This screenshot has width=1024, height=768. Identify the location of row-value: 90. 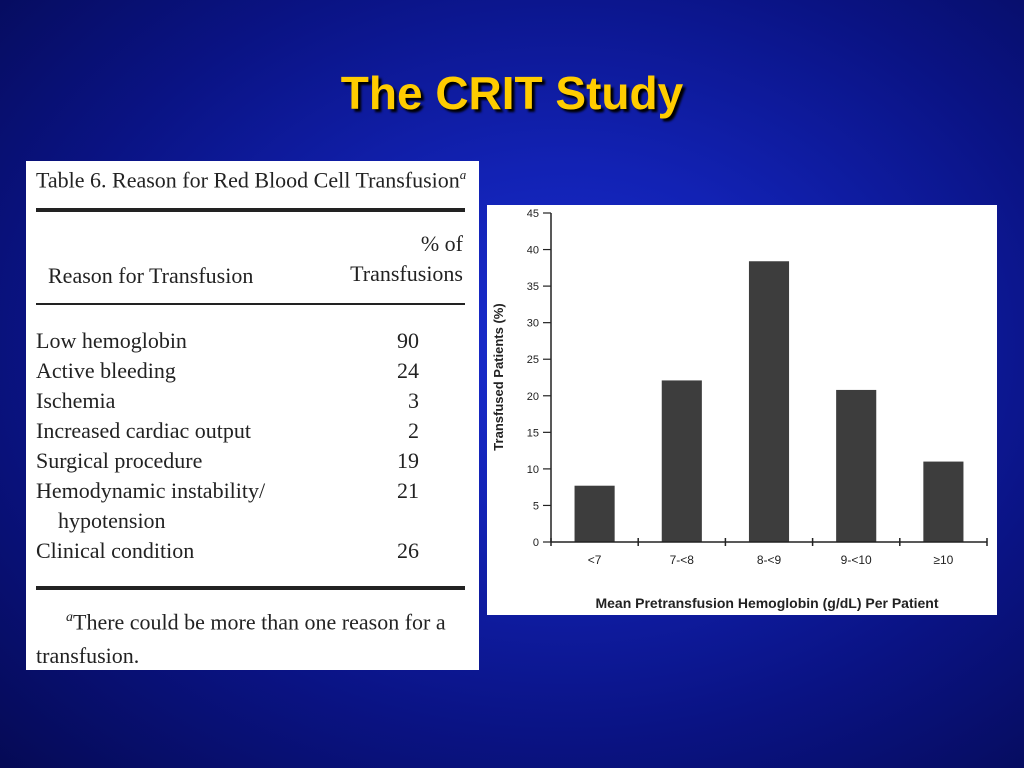
(408, 340).